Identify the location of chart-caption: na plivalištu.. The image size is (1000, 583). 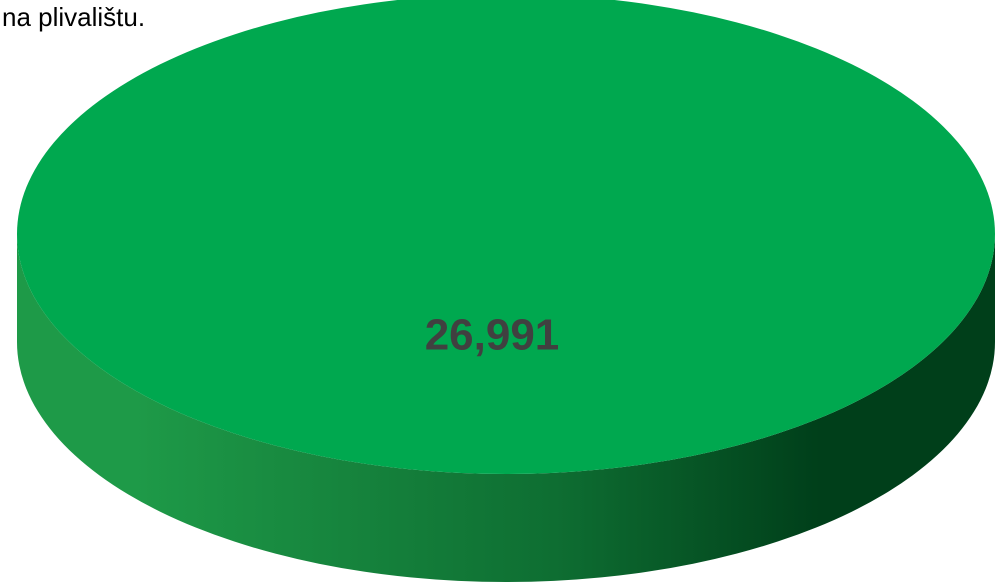
(74, 17).